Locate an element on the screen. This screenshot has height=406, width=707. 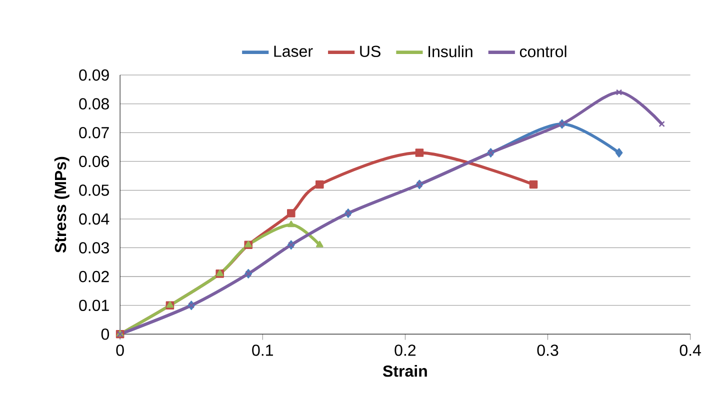
y-tick-label: 0.05 is located at coordinates (94, 190).